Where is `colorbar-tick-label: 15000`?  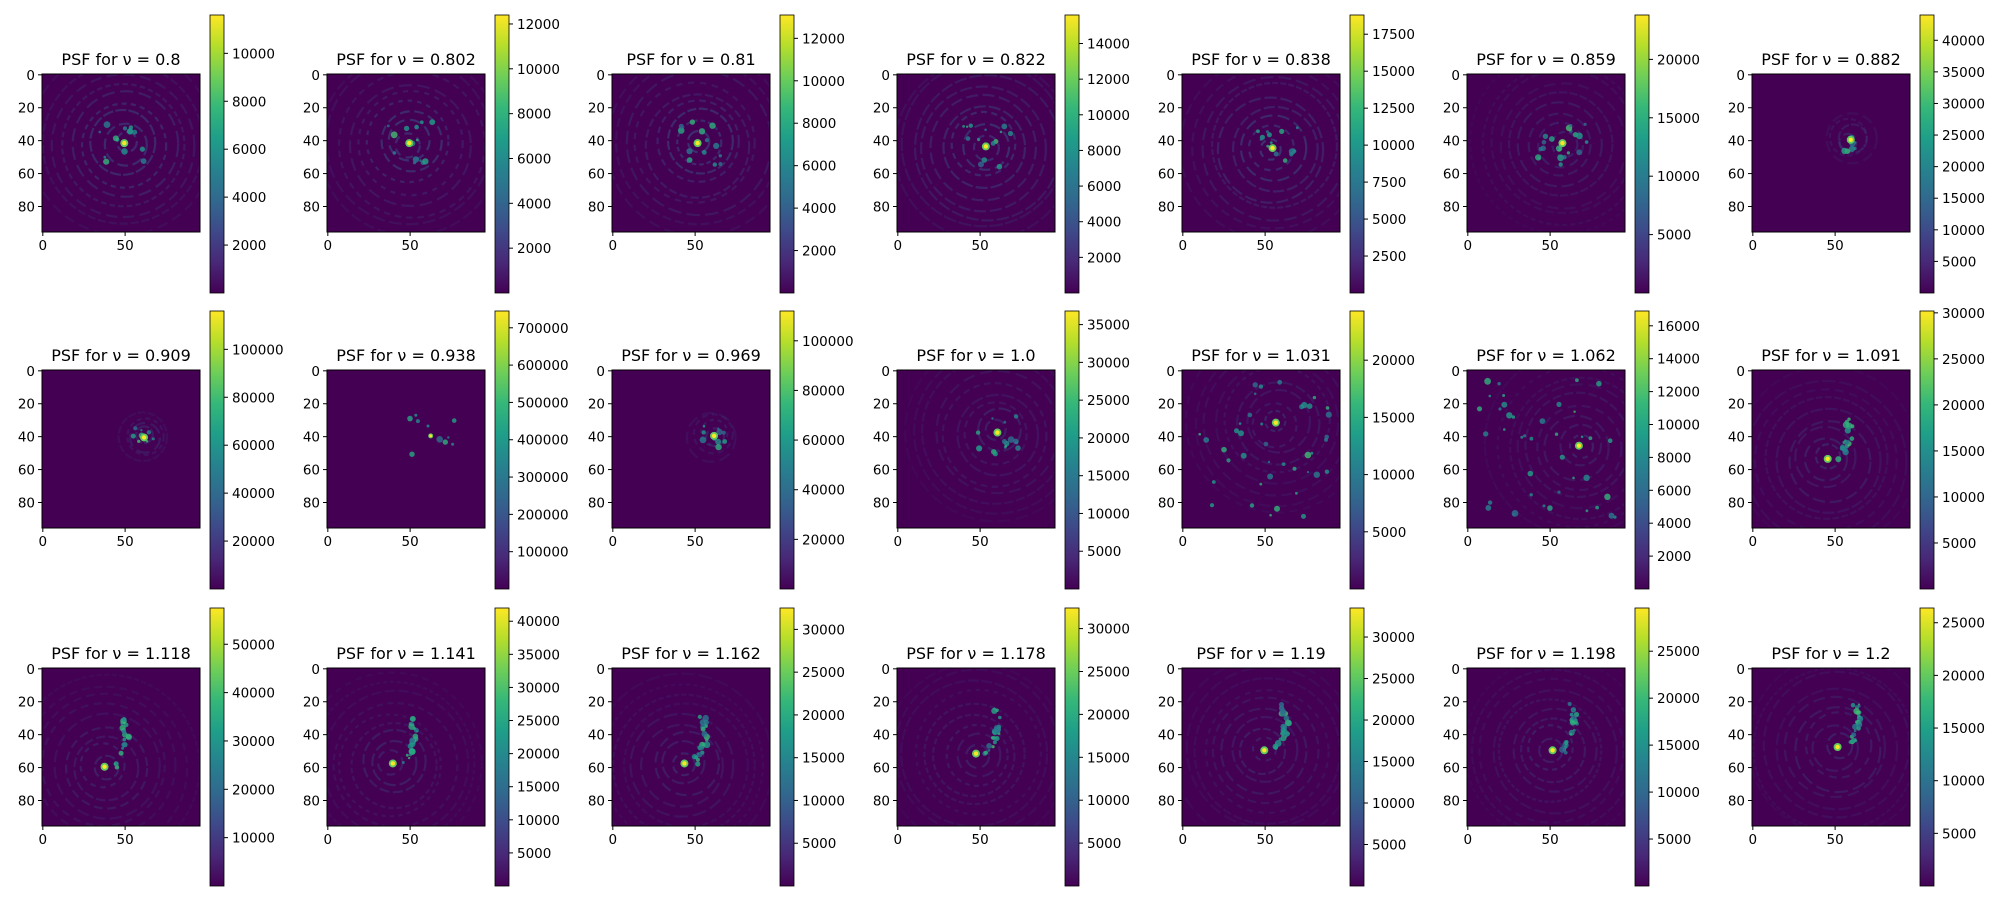 colorbar-tick-label: 15000 is located at coordinates (538, 788).